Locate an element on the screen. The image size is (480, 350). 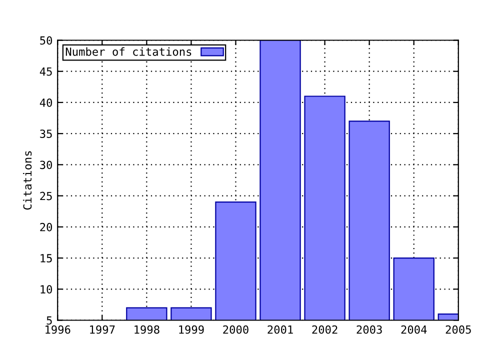
legend-label: Number of citations is located at coordinates (129, 51).